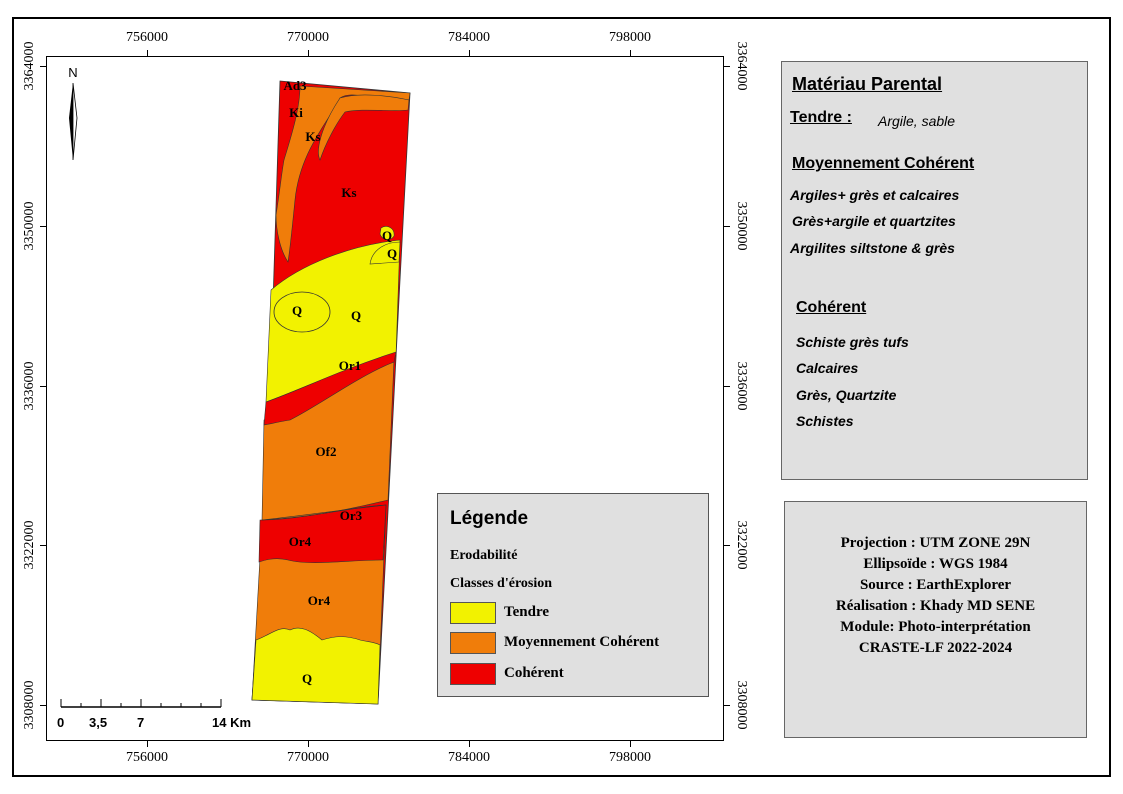 The width and height of the screenshot is (1123, 794). Describe the element at coordinates (831, 307) in the screenshot. I see `coherent-heading: Cohérent` at that location.